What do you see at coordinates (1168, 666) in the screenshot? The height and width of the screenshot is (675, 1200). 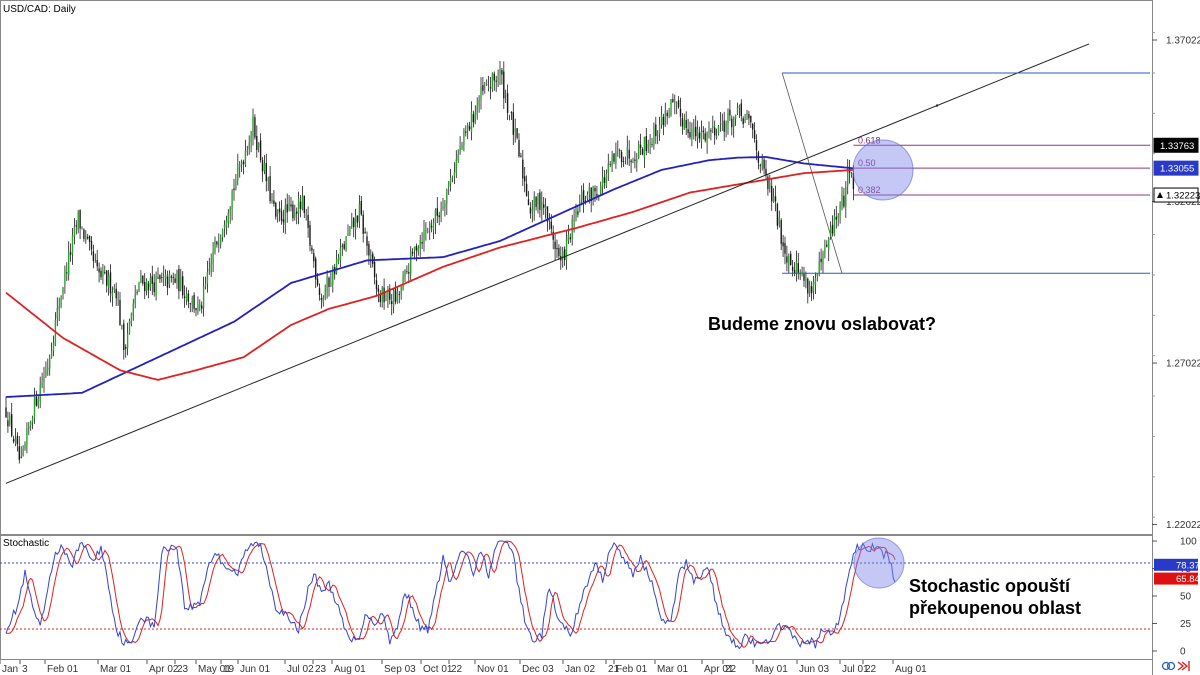 I see `link-icon` at bounding box center [1168, 666].